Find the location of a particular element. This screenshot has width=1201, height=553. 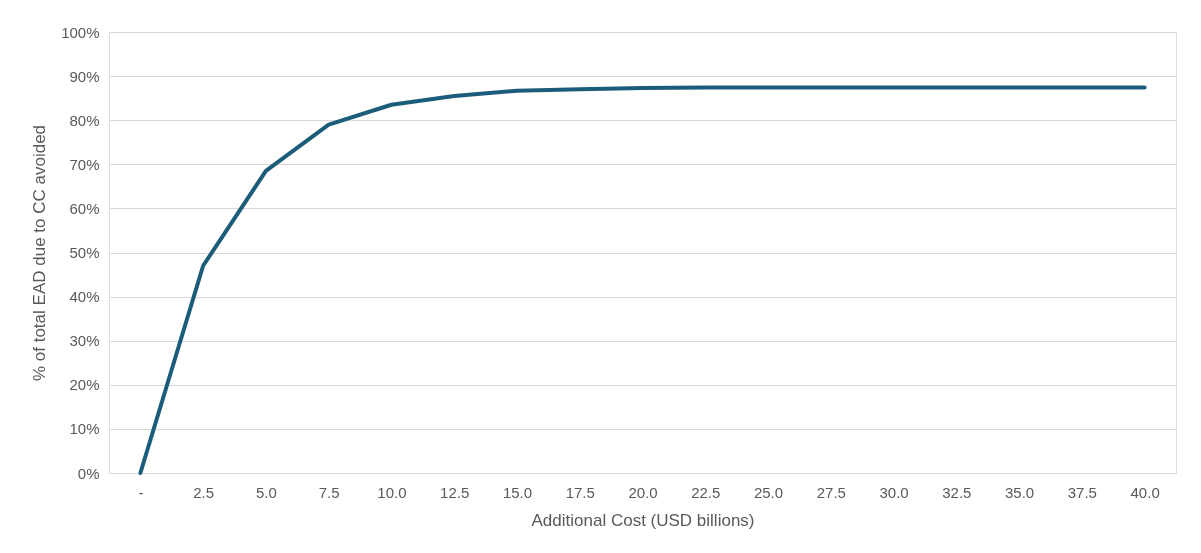

x-tick-label: 27.5 is located at coordinates (831, 492).